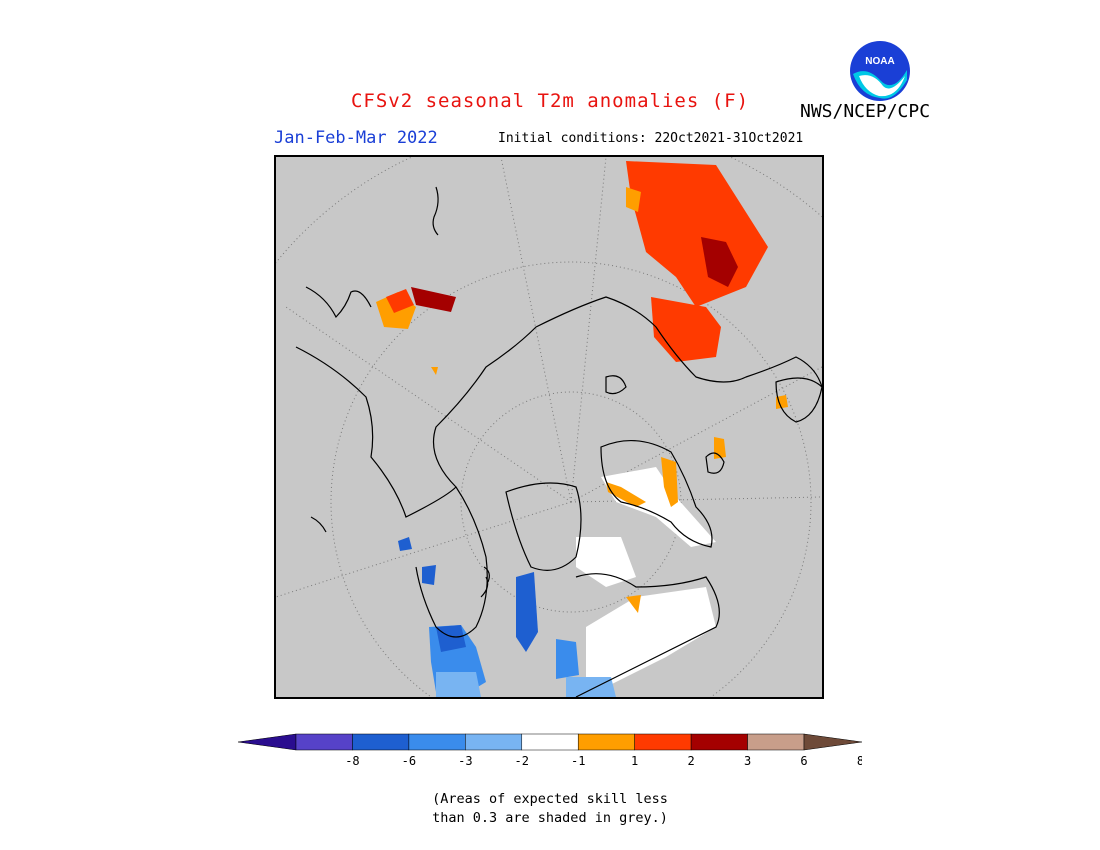  What do you see at coordinates (719, 262) in the screenshot?
I see `anomaly-region-asia-dark` at bounding box center [719, 262].